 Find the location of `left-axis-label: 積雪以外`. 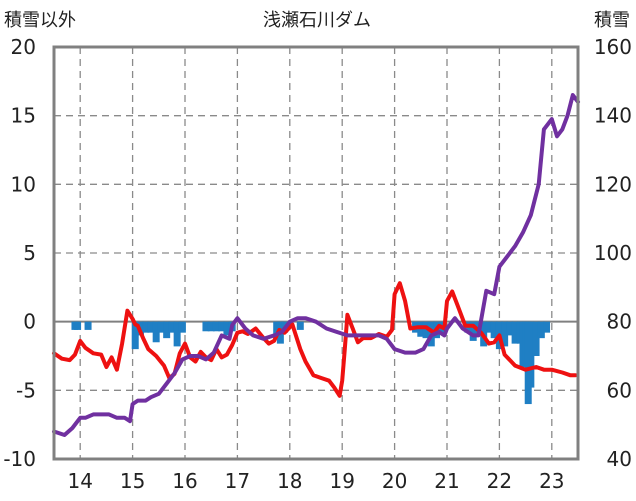

left-axis-label: 積雪以外 is located at coordinates (40, 20).